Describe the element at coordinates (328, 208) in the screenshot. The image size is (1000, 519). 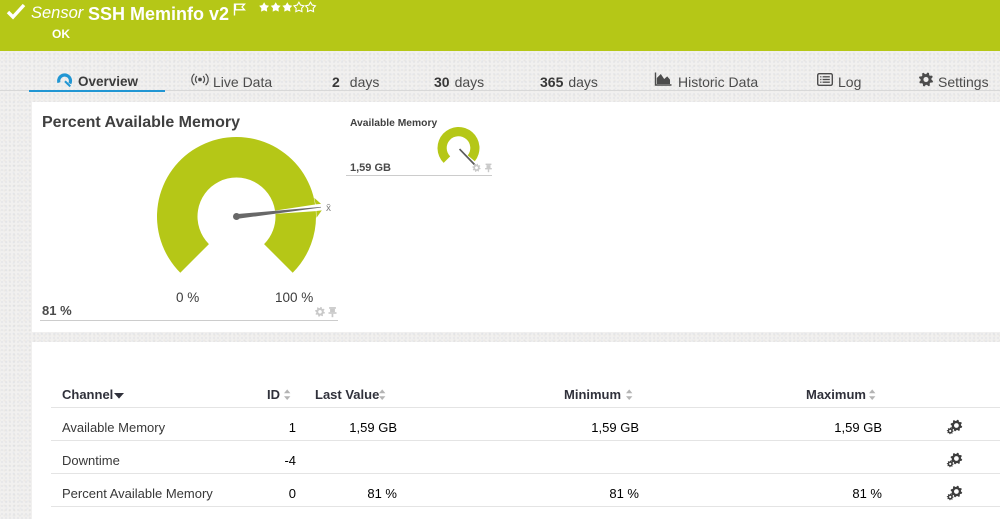
I see `svg-text: x̄` at that location.